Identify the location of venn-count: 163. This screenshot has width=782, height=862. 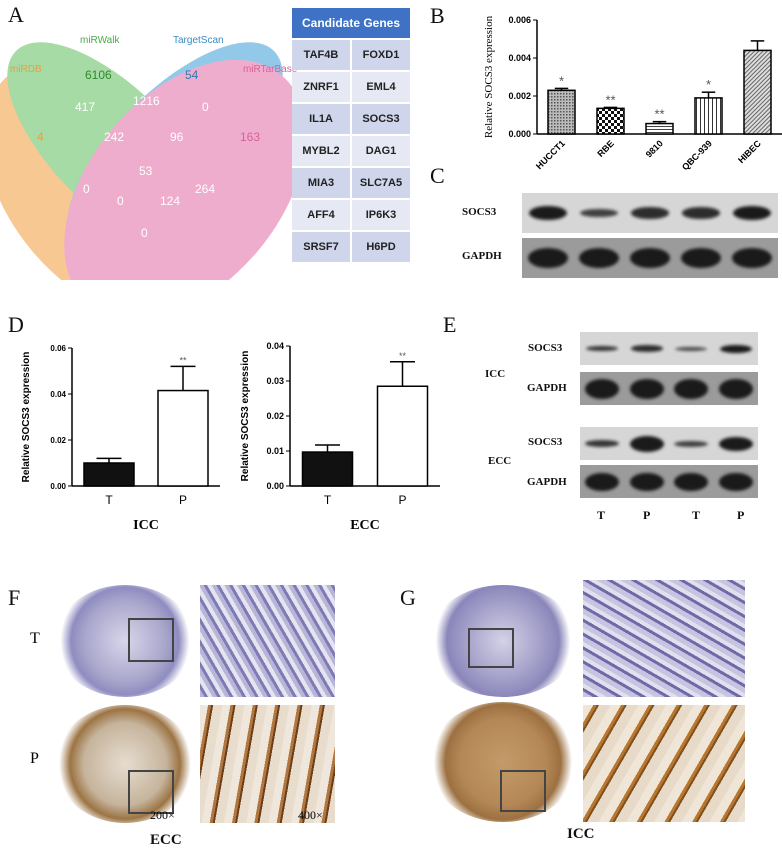
(250, 137).